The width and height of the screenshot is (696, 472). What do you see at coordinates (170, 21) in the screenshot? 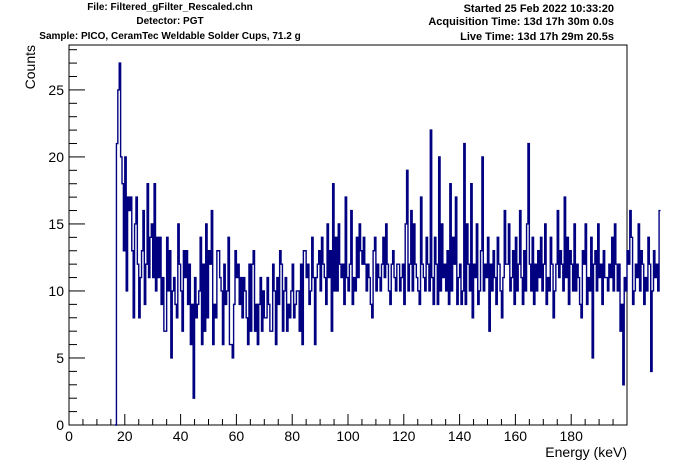
I see `detector-label: Detector: PGT` at bounding box center [170, 21].